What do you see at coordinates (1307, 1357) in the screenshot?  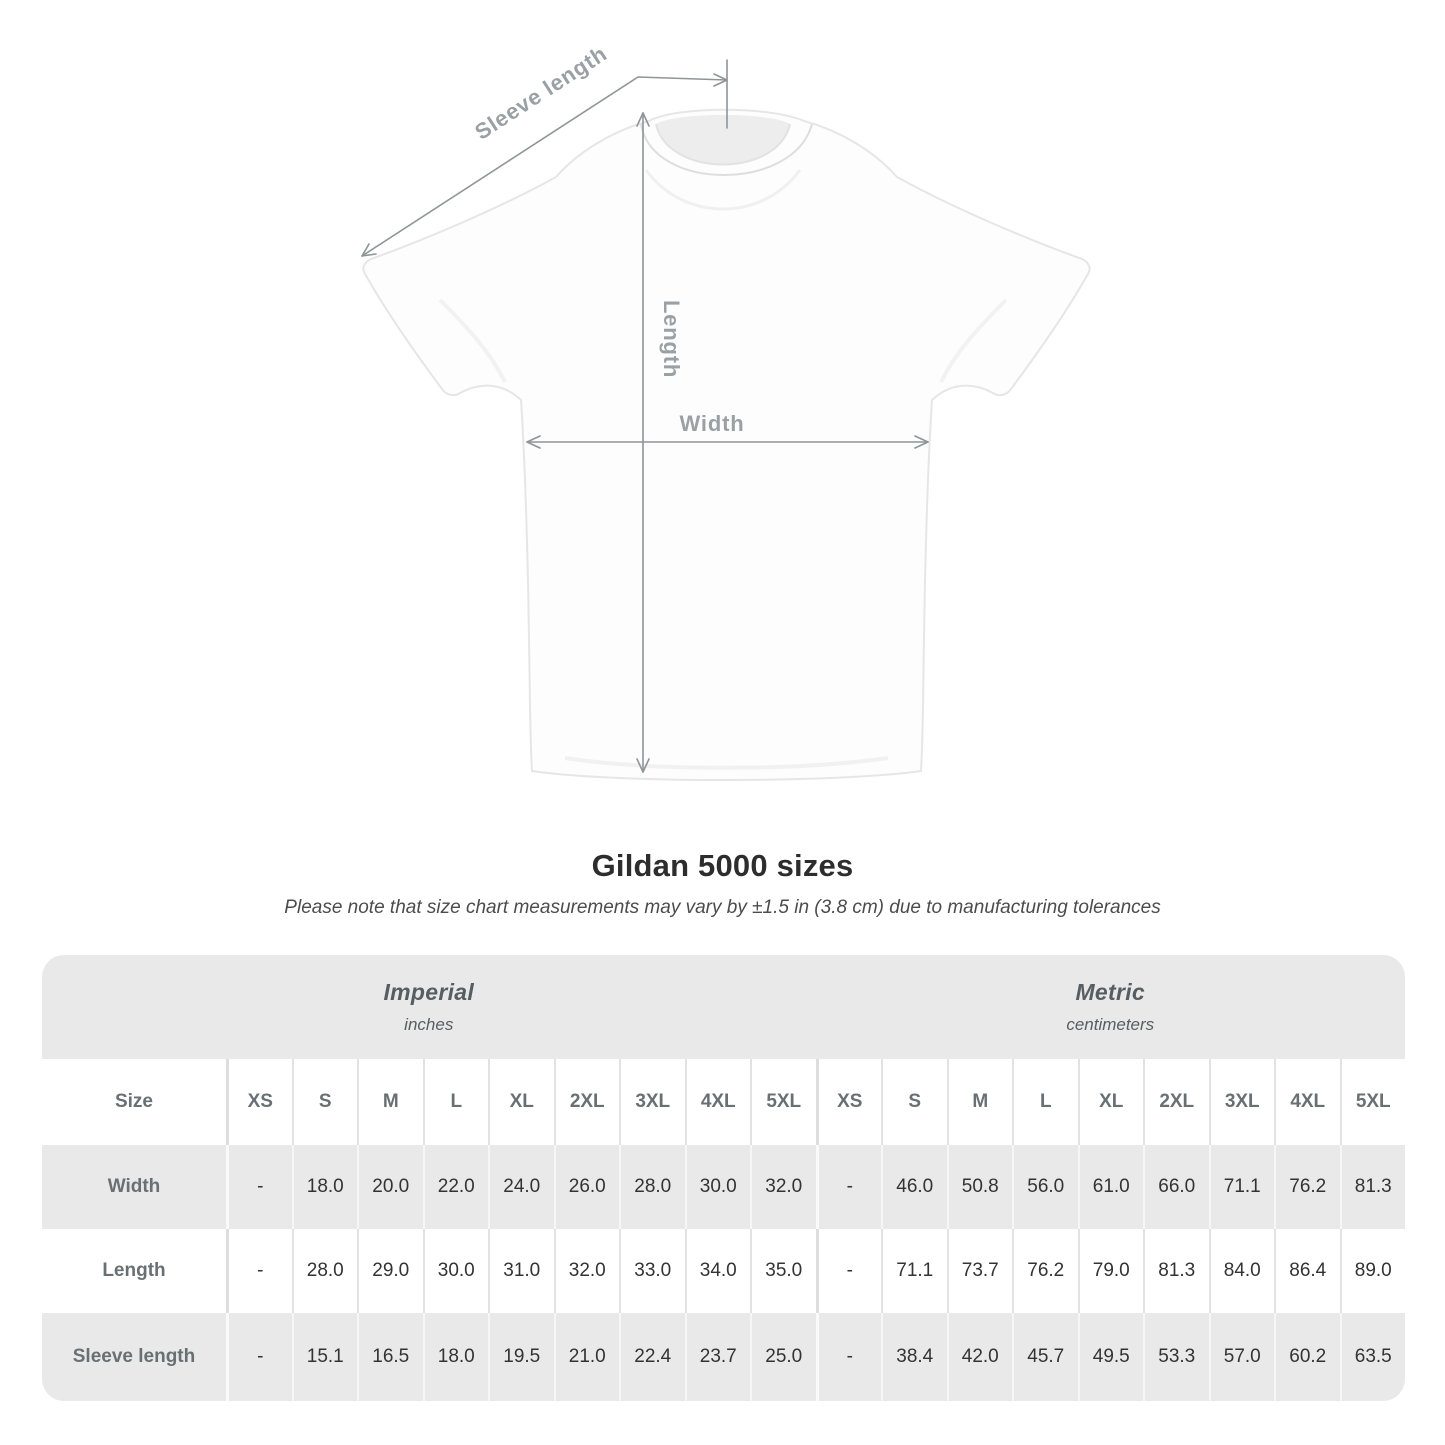 I see `data-cell: 60.2` at bounding box center [1307, 1357].